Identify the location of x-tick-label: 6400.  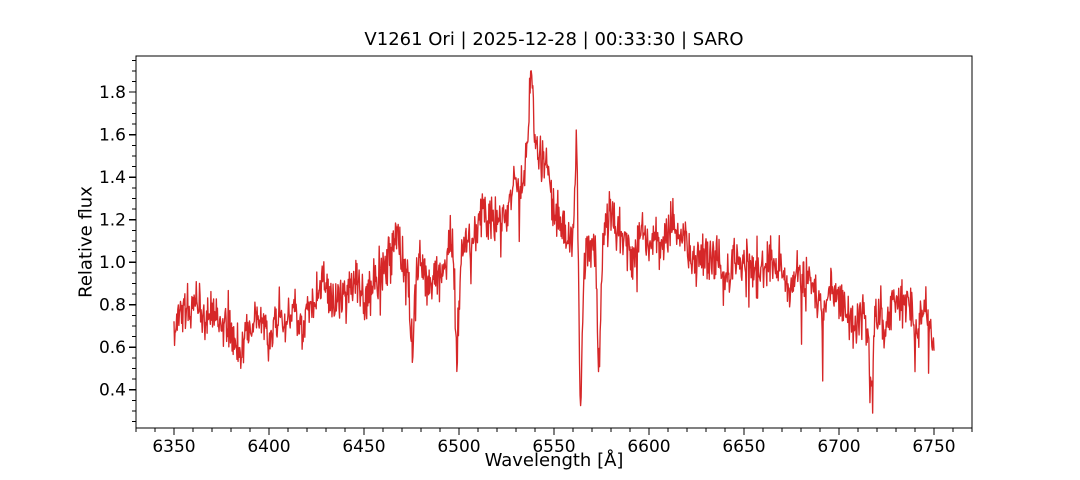
(268, 447).